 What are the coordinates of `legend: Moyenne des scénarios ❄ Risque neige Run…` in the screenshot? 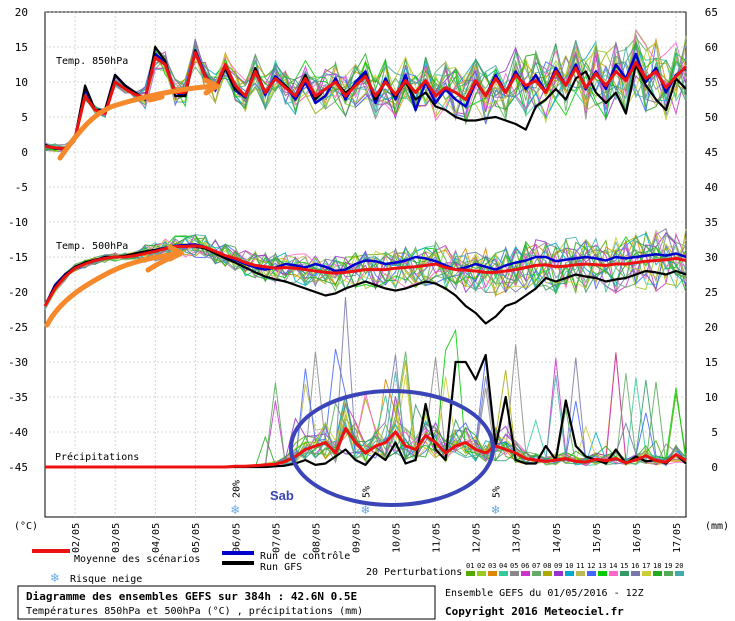 It's located at (358, 567).